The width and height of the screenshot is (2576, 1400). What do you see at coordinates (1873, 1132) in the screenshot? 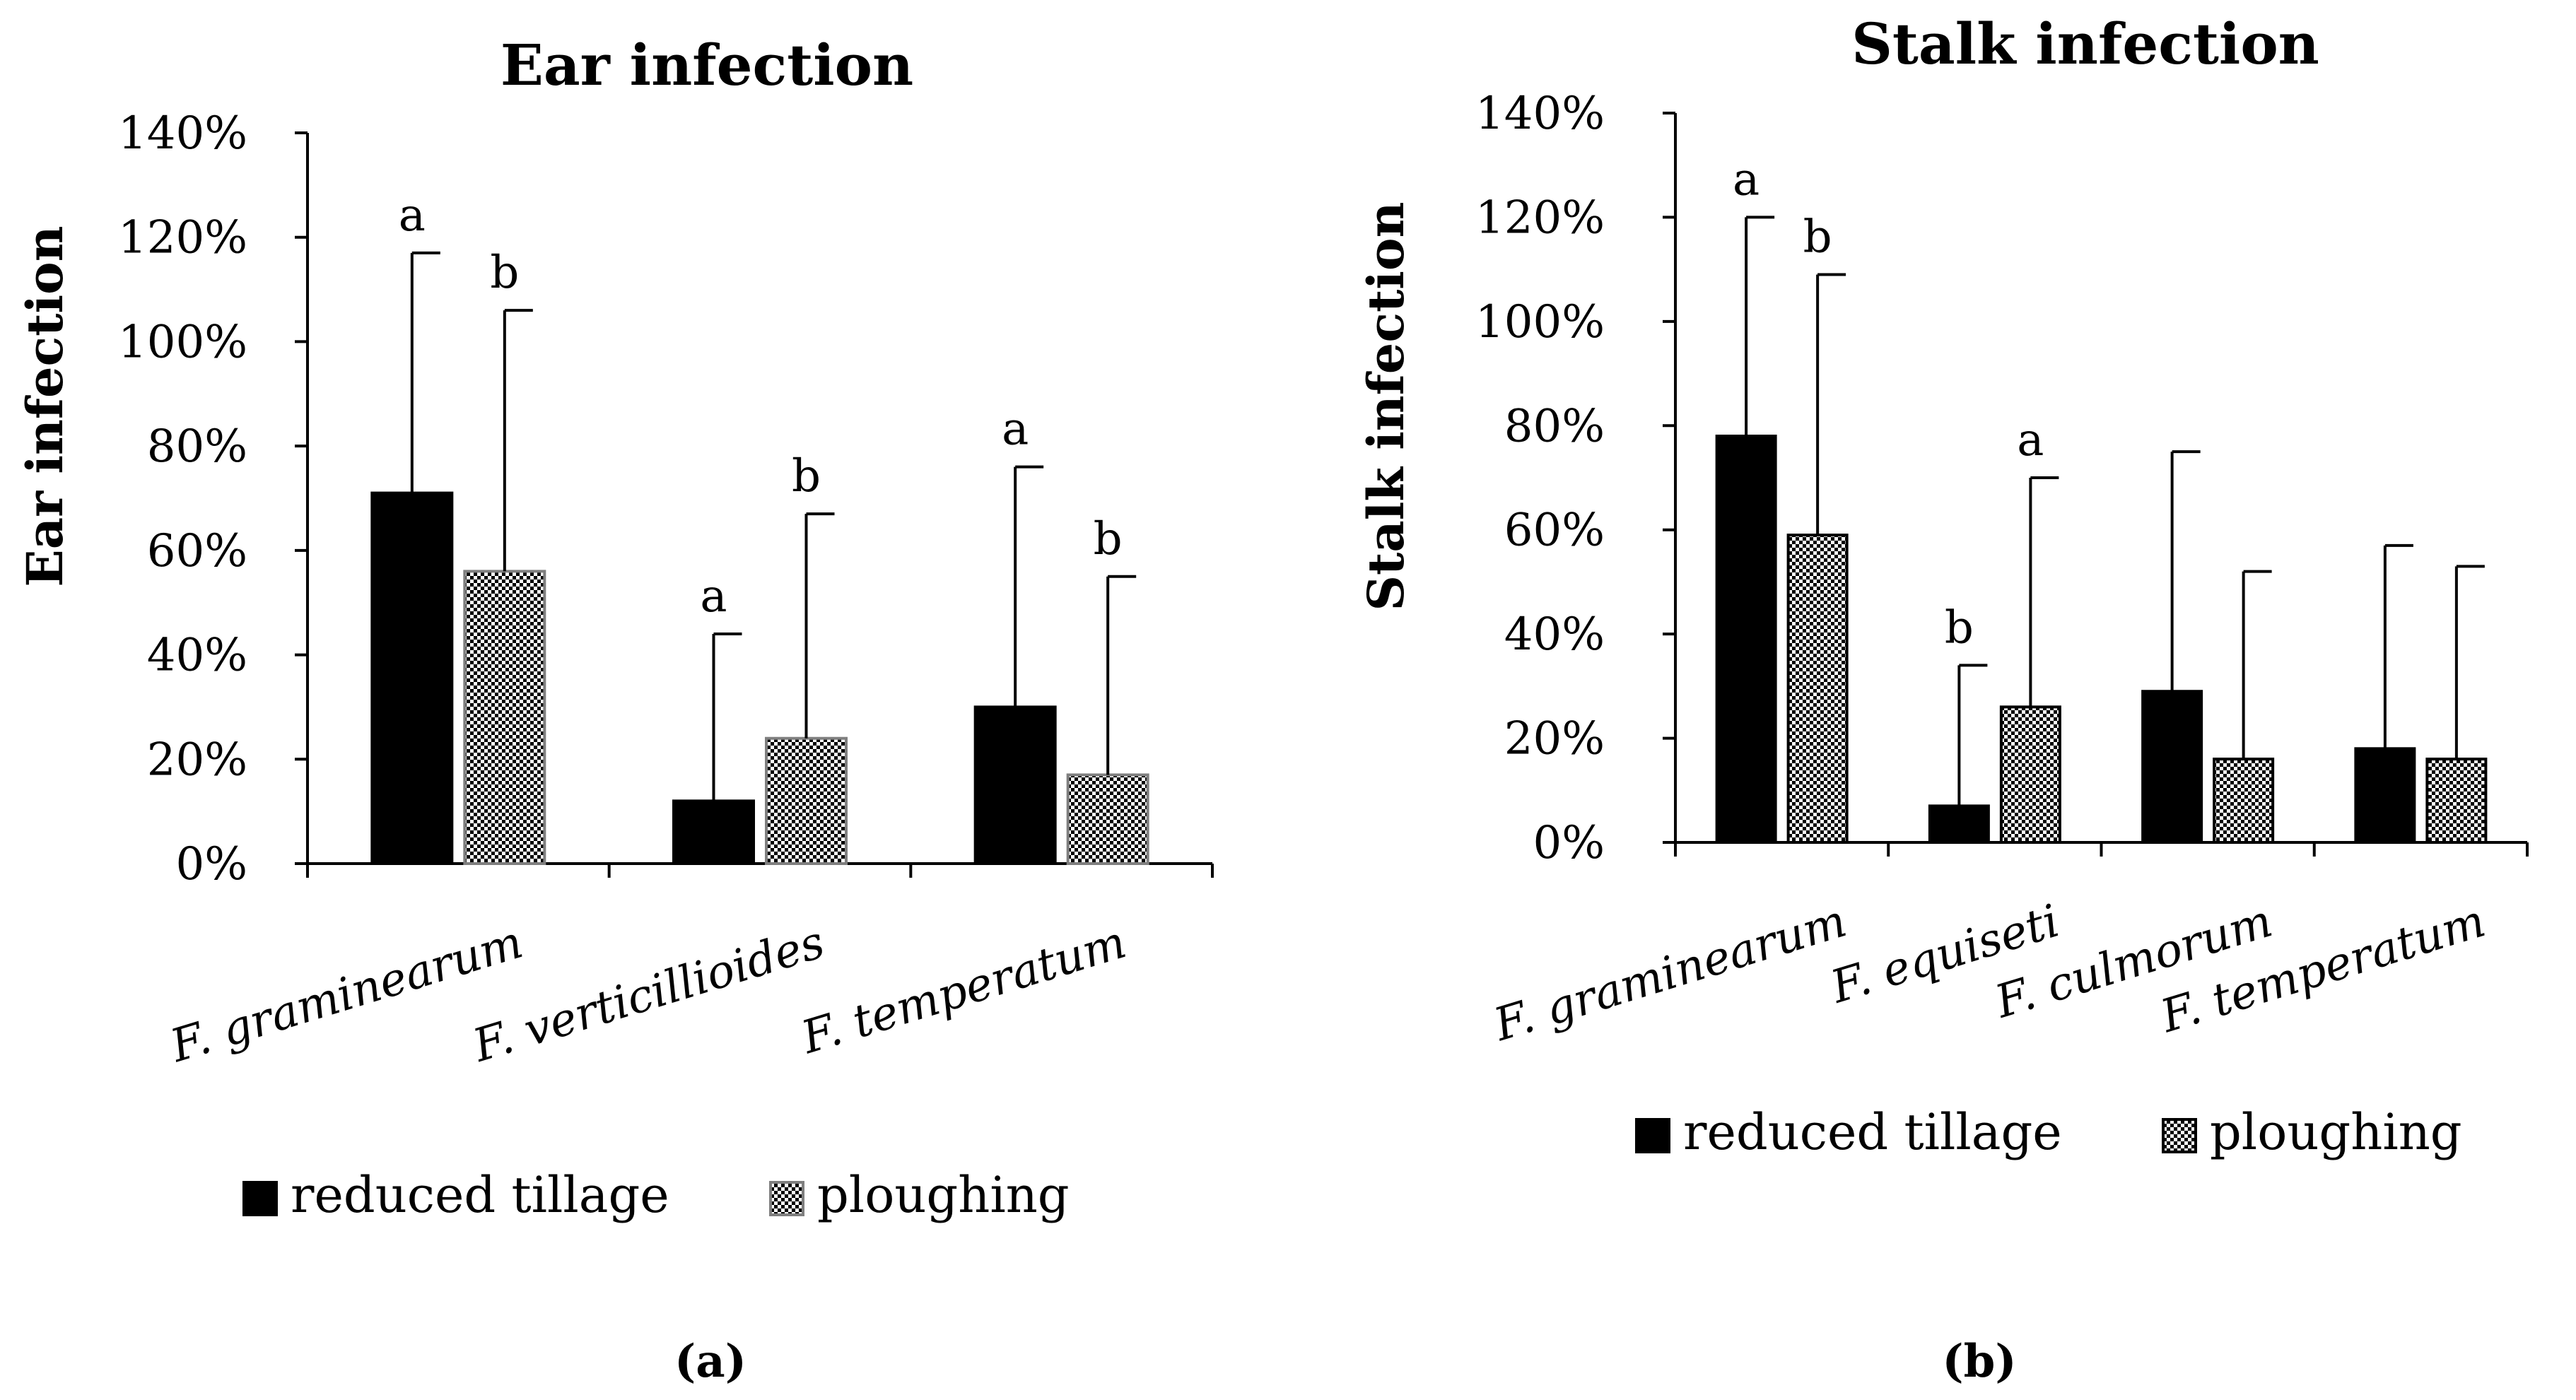
I see `stalk-legend-label-reduced-tillage: reduced tillage` at bounding box center [1873, 1132].